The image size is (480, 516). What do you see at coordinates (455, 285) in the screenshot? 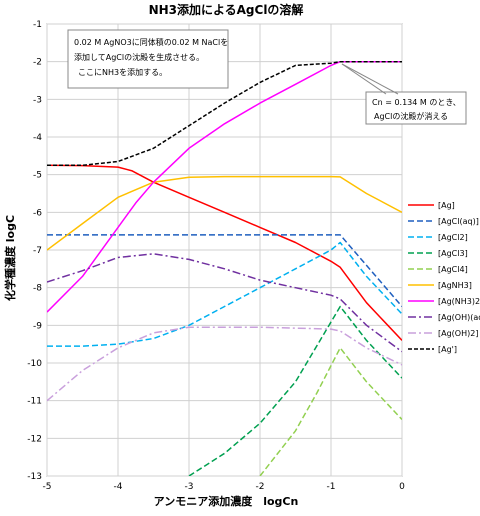
I see `legend-label: [AgNH3]` at bounding box center [455, 285].